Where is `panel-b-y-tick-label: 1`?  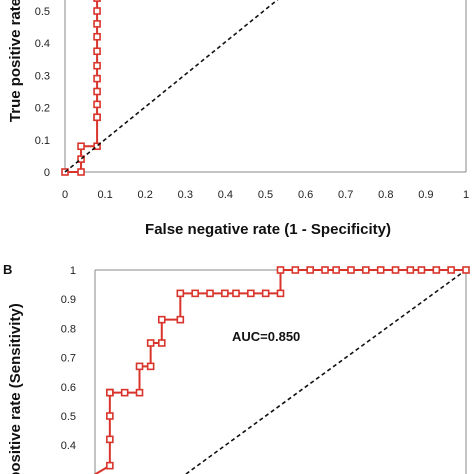
panel-b-y-tick-label: 1 is located at coordinates (73, 271).